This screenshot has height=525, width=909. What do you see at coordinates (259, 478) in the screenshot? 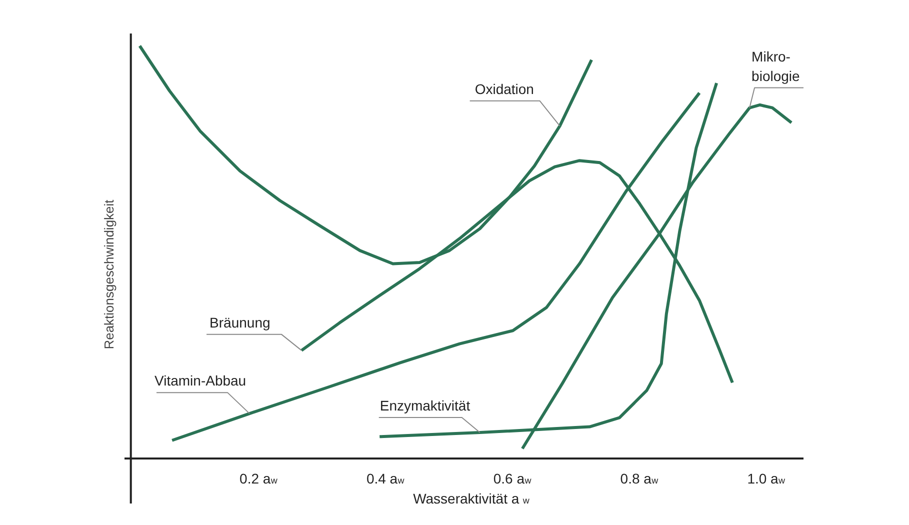
I see `x-tick-label: 0.2 aw` at bounding box center [259, 478].